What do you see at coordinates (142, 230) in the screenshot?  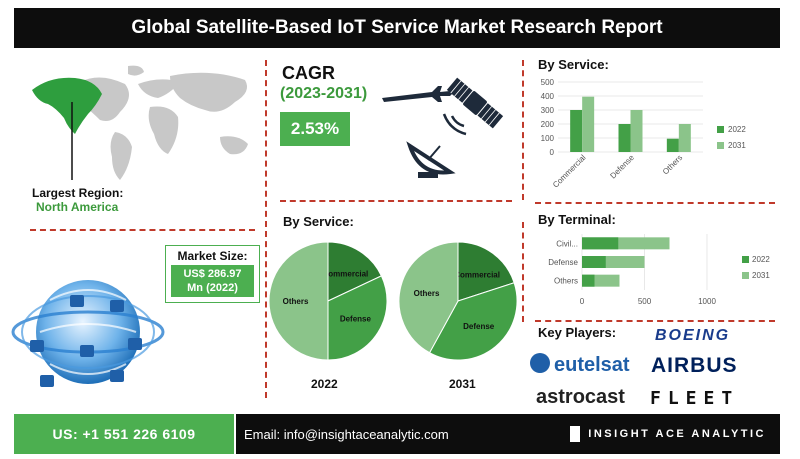 I see `divider-left-h` at bounding box center [142, 230].